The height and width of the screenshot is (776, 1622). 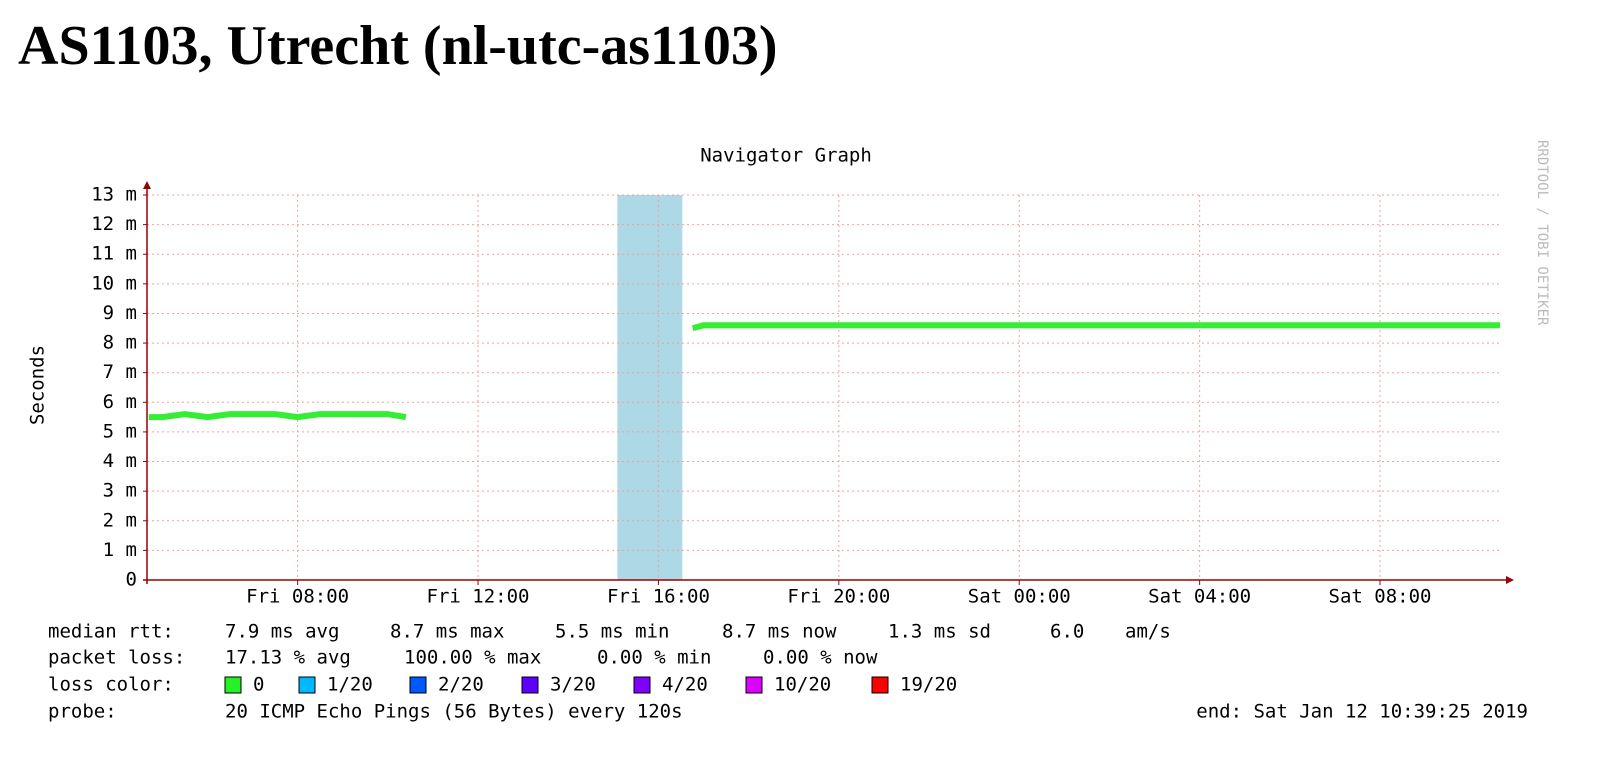 I want to click on legend-label: 0, so click(x=258, y=685).